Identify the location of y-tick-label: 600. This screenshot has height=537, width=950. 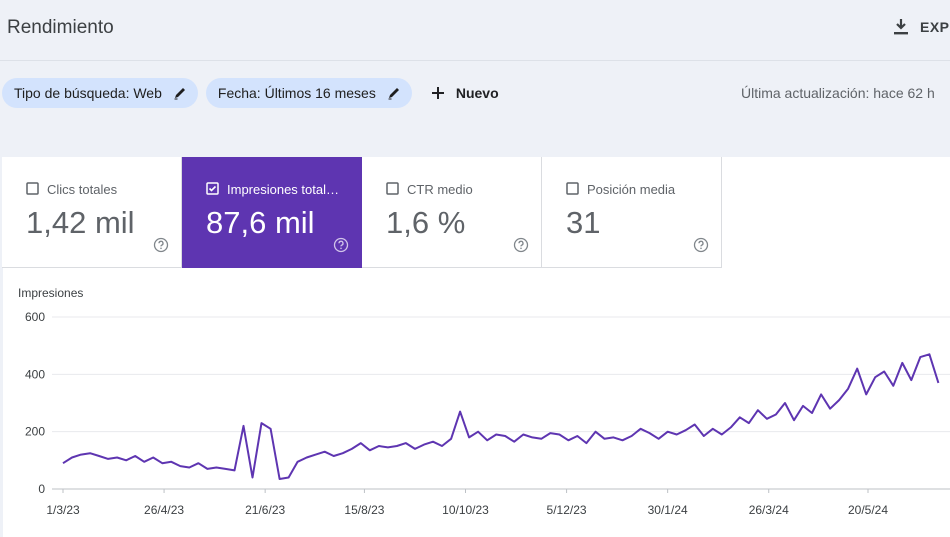
(35, 317).